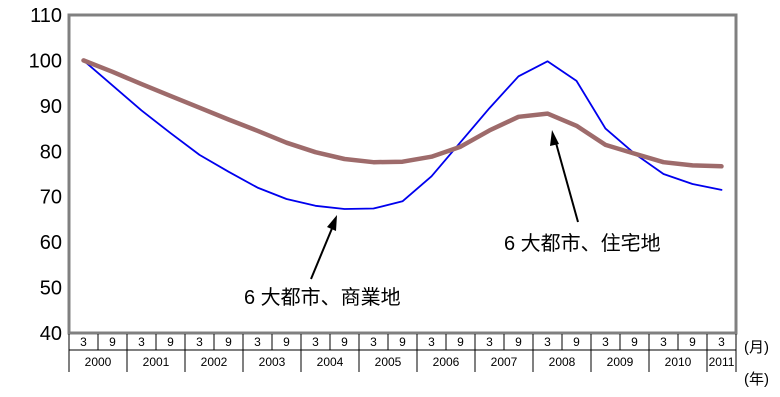 This screenshot has width=780, height=397. I want to click on annotation-label-residential: 6 大都市、住宅地, so click(582, 243).